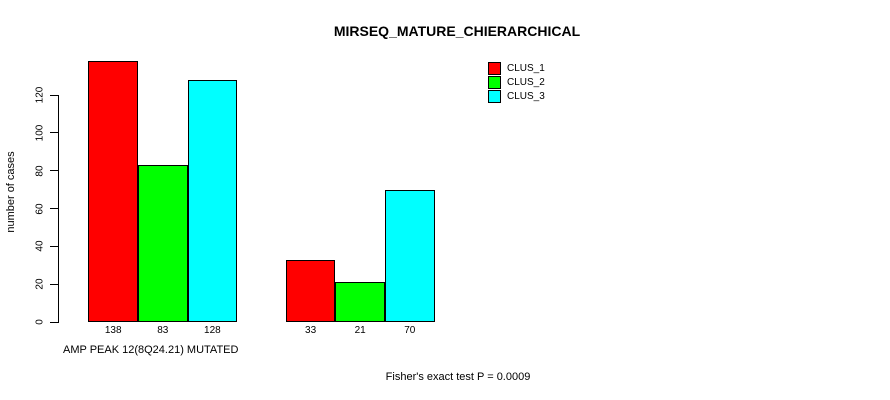 The height and width of the screenshot is (400, 890). What do you see at coordinates (40, 284) in the screenshot?
I see `y-tick-label: 20` at bounding box center [40, 284].